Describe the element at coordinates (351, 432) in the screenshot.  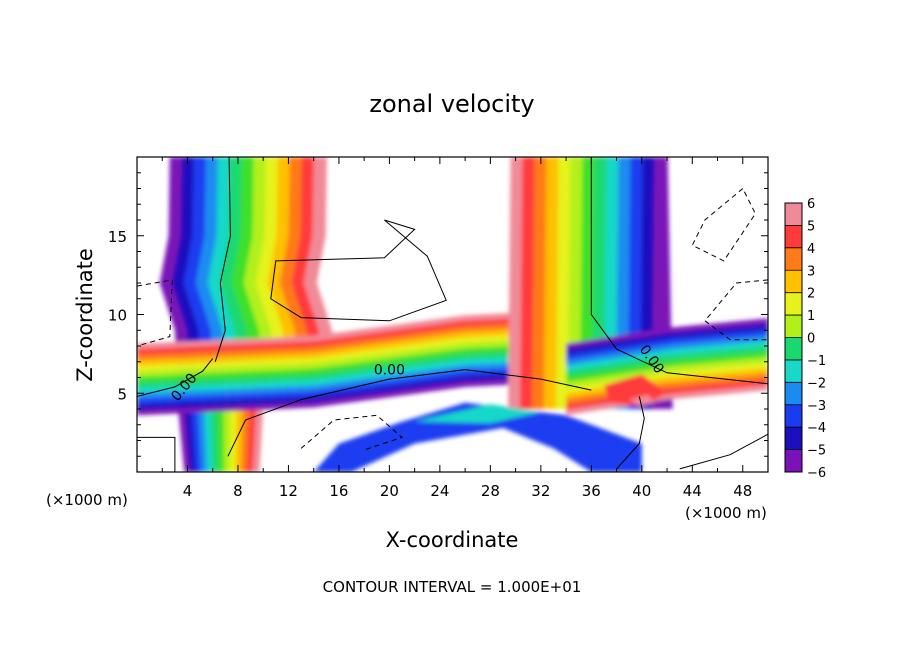
I see `negative-contour-lower` at that location.